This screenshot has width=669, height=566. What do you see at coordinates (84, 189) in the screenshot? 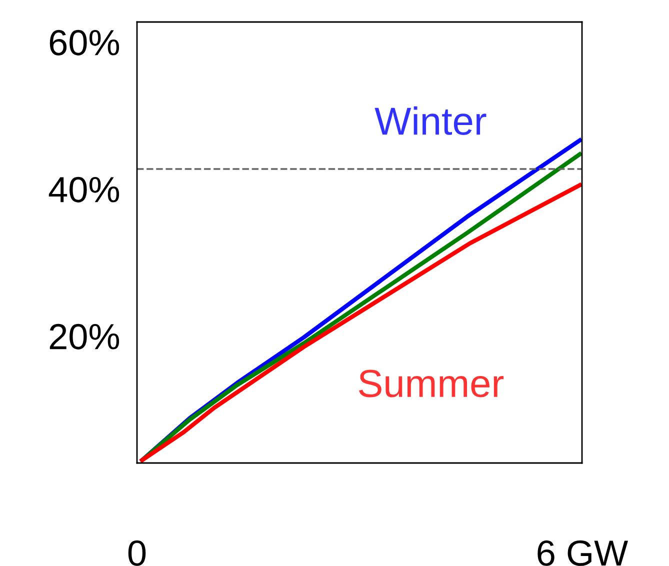
I see `y-tick-label: 40%` at bounding box center [84, 189].